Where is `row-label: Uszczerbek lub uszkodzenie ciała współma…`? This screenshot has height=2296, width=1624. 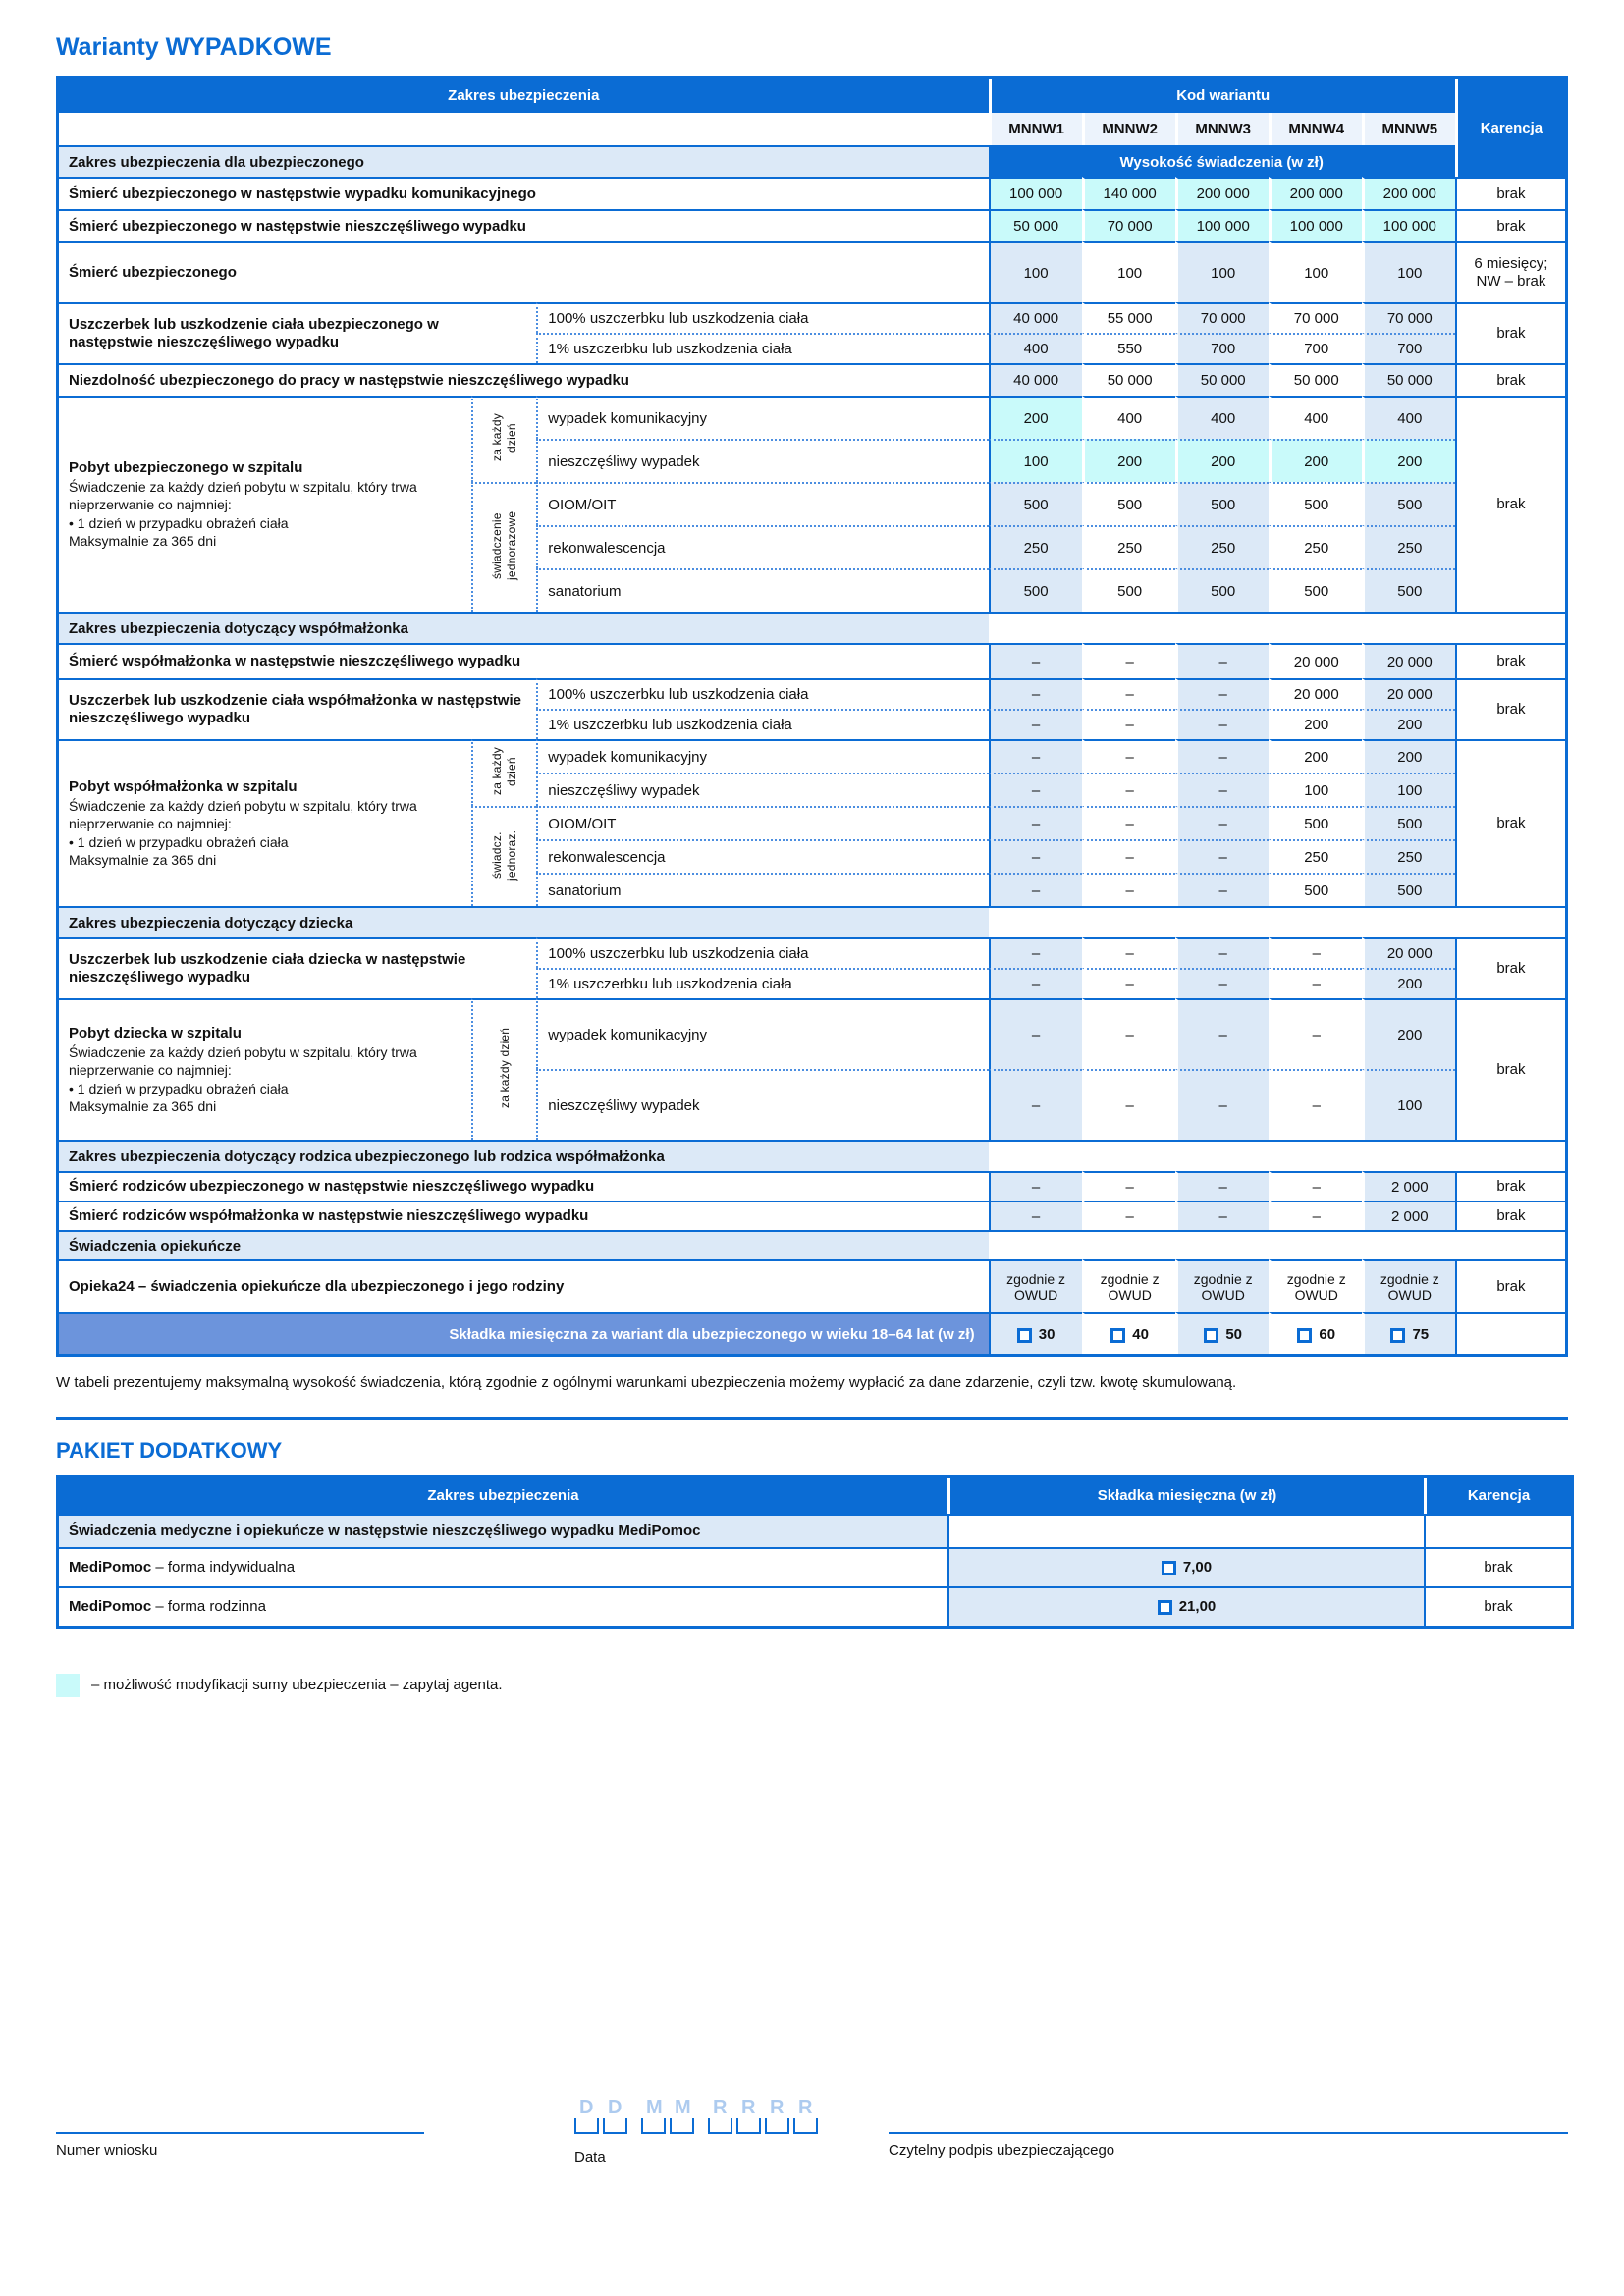 row-label: Uszczerbek lub uszkodzenie ciała współma… is located at coordinates (298, 709).